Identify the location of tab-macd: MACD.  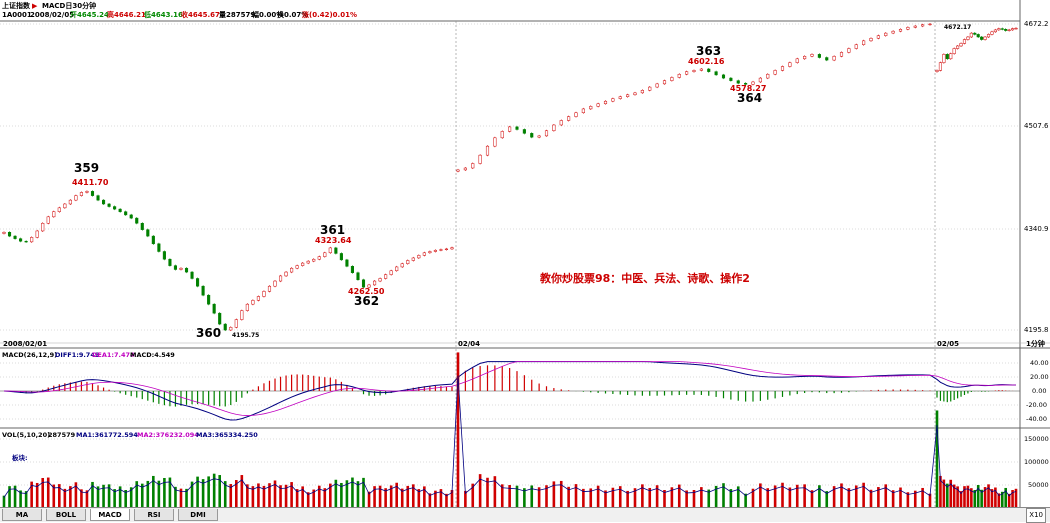
(110, 515).